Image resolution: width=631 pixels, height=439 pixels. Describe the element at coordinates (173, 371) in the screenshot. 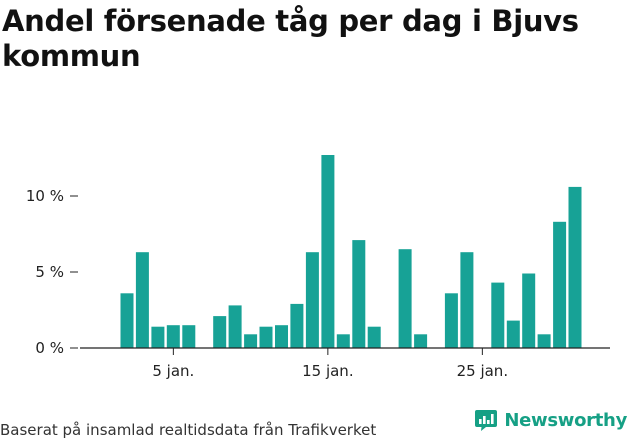

I see `x-tick-label: 5 jan.` at that location.